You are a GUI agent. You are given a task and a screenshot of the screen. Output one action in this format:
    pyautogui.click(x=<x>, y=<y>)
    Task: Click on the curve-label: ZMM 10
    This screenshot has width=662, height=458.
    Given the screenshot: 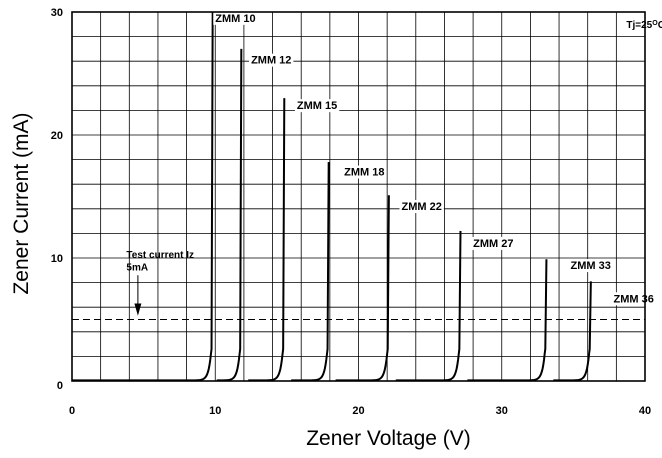 What is the action you would take?
    pyautogui.click(x=235, y=19)
    